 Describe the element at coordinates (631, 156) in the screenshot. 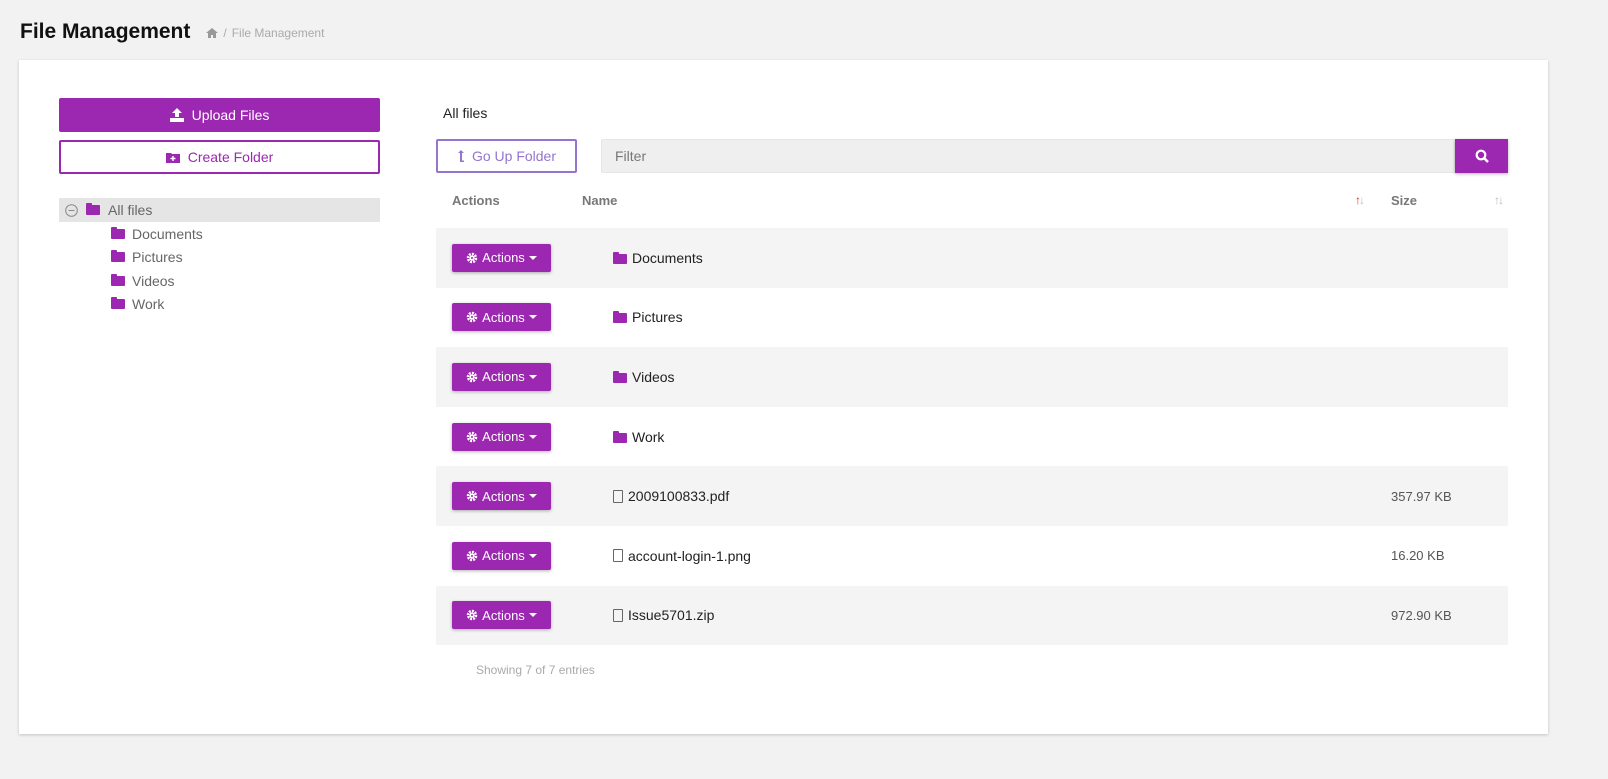

I see `filter-placeholder: Filter` at that location.